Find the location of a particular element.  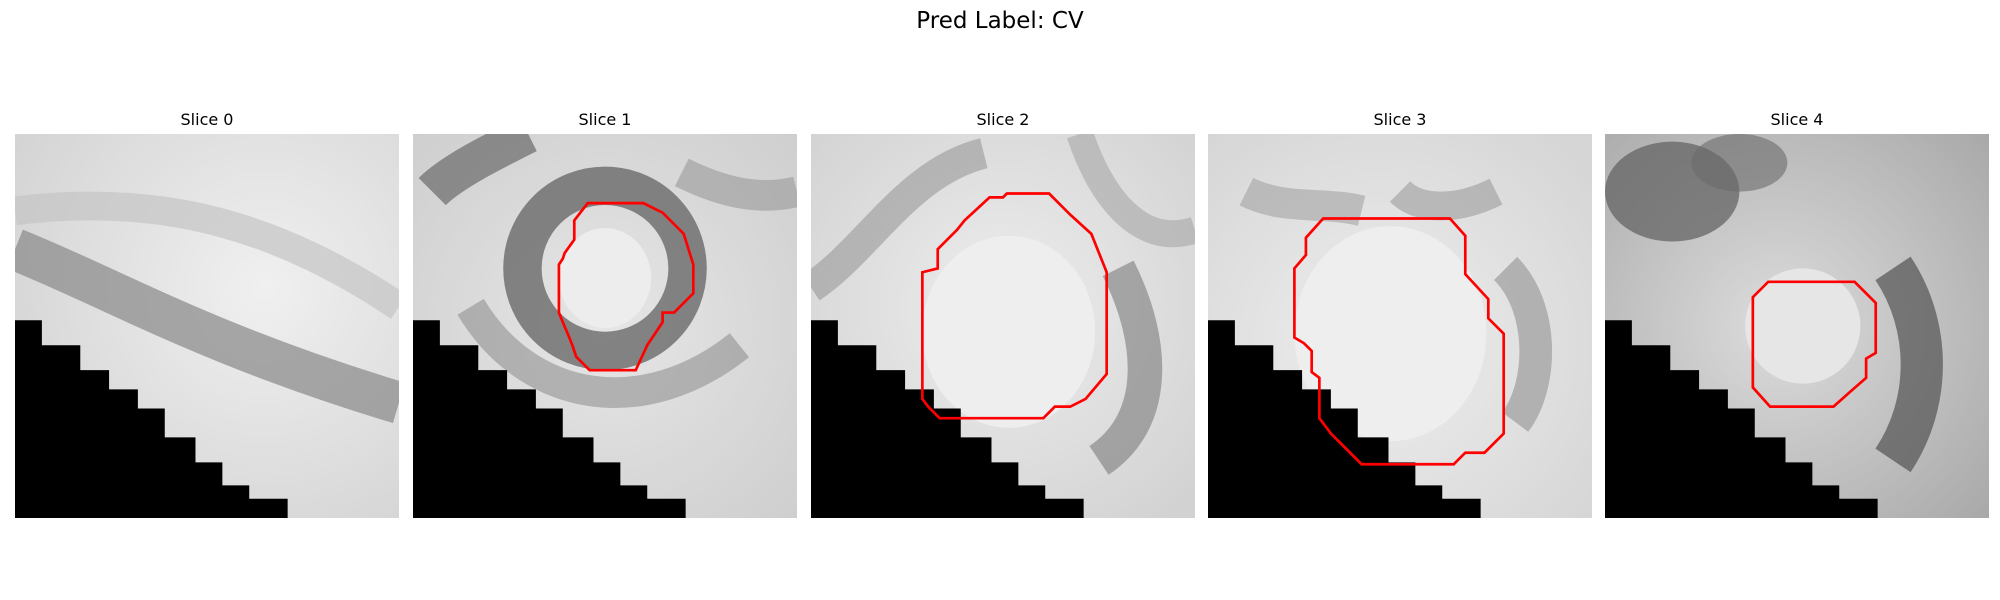

slice-panel-1: Slice 1 is located at coordinates (605, 313).